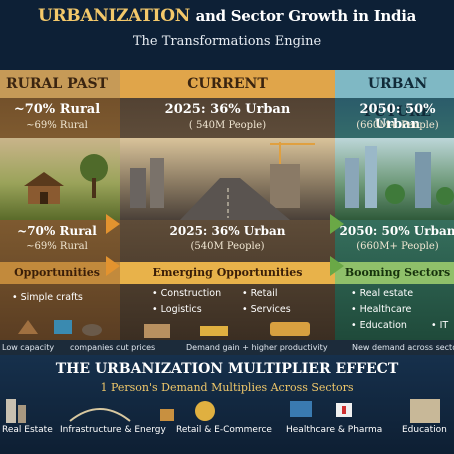 The width and height of the screenshot is (454, 454). I want to click on stat-sub: (660M+ People), so click(397, 125).